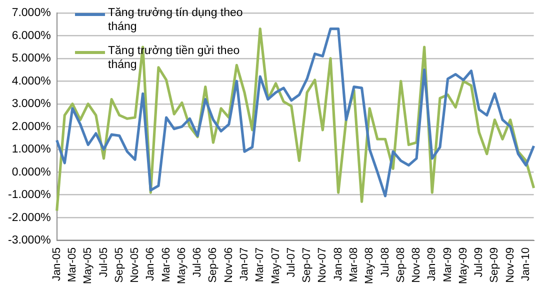 This screenshot has height=291, width=550. I want to click on y-tick-label: 7.000%, so click(31, 13).